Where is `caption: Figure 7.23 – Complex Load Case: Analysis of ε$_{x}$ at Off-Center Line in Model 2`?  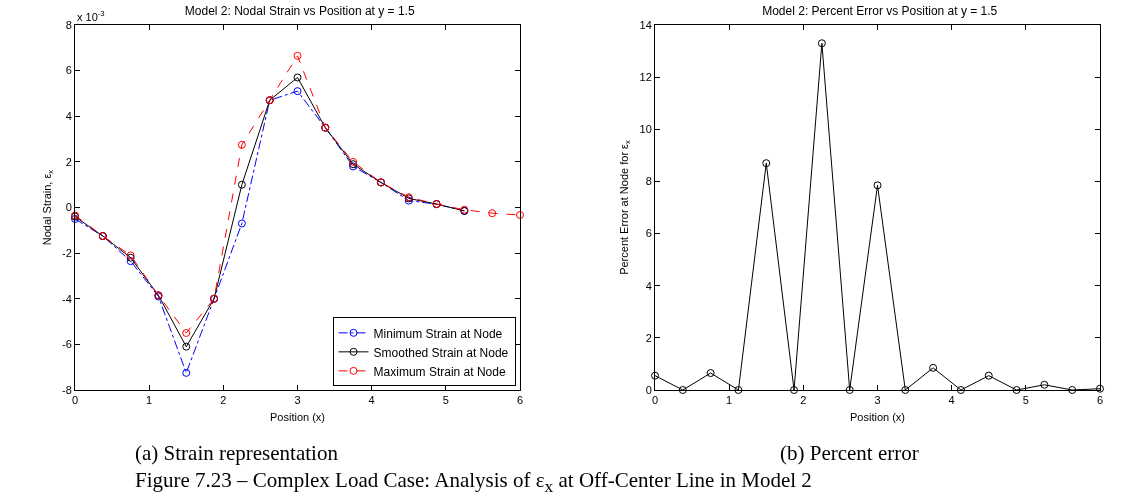 caption: Figure 7.23 – Complex Load Case: Analysis of ε$_{x}$ at Off-Center Line in Model 2 is located at coordinates (473, 483).